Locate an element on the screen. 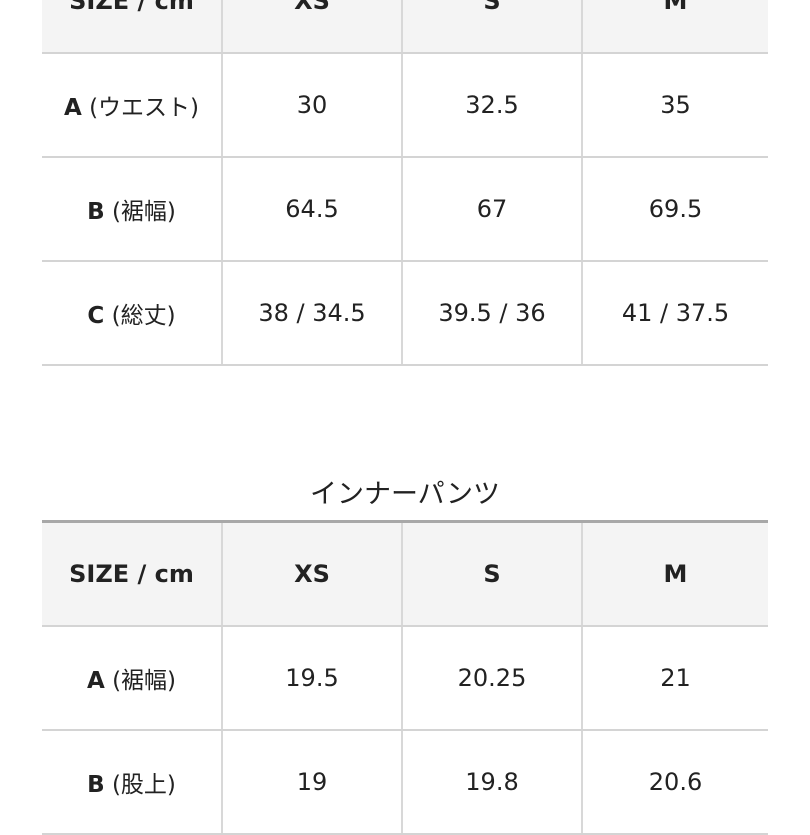 The height and width of the screenshot is (835, 810). table-cell: 35 is located at coordinates (674, 105).